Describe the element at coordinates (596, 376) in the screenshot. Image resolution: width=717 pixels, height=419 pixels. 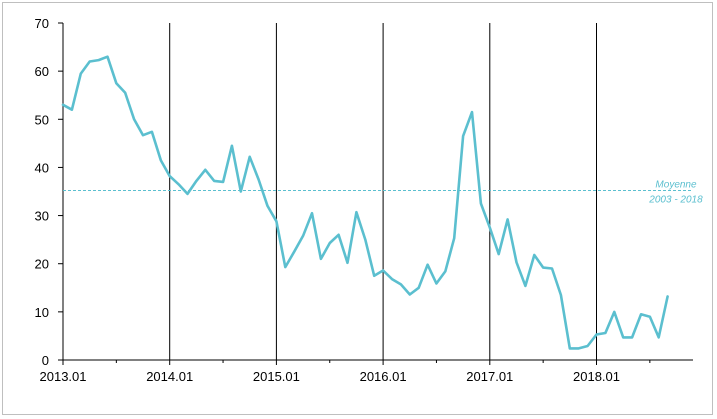
I see `x-tick-label: 2018.01` at that location.